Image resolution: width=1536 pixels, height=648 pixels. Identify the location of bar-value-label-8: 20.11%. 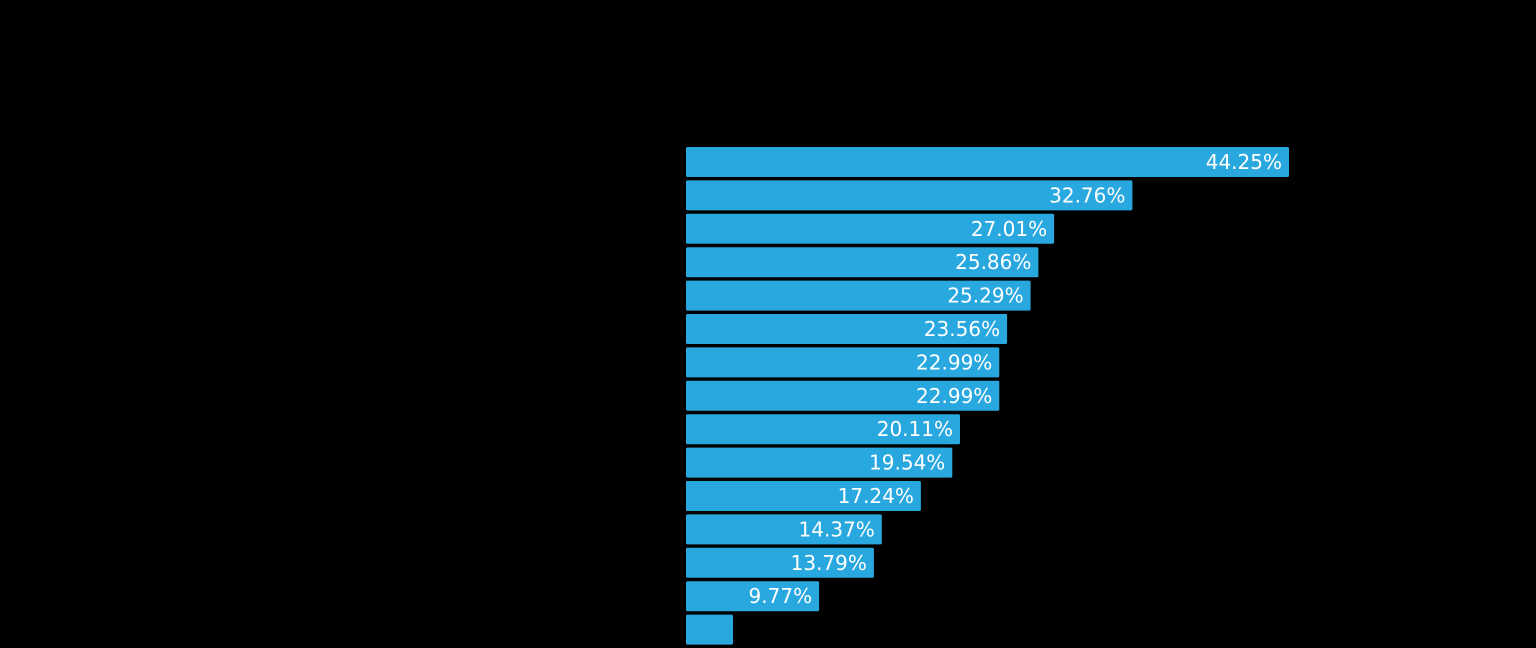
(915, 429).